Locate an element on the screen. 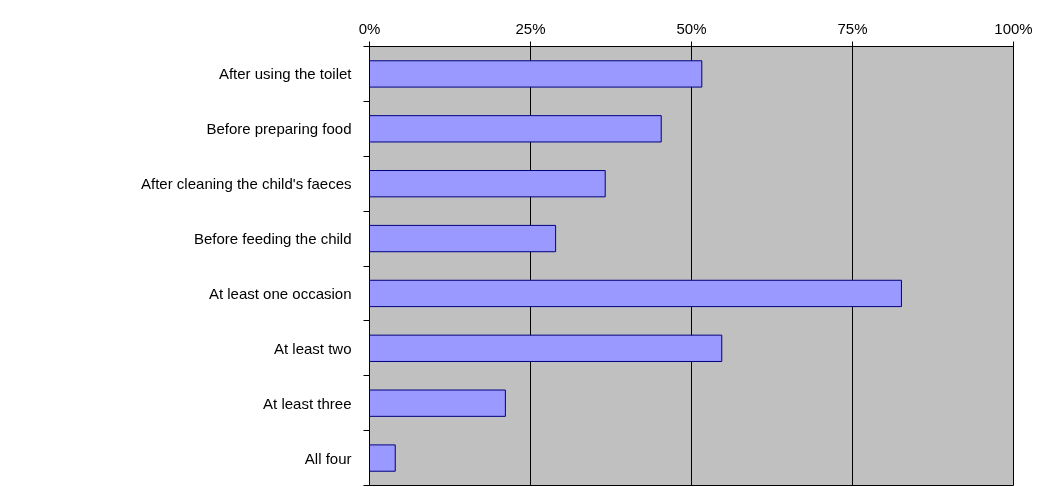 This screenshot has height=487, width=1046. x-tick-label: 75% is located at coordinates (852, 28).